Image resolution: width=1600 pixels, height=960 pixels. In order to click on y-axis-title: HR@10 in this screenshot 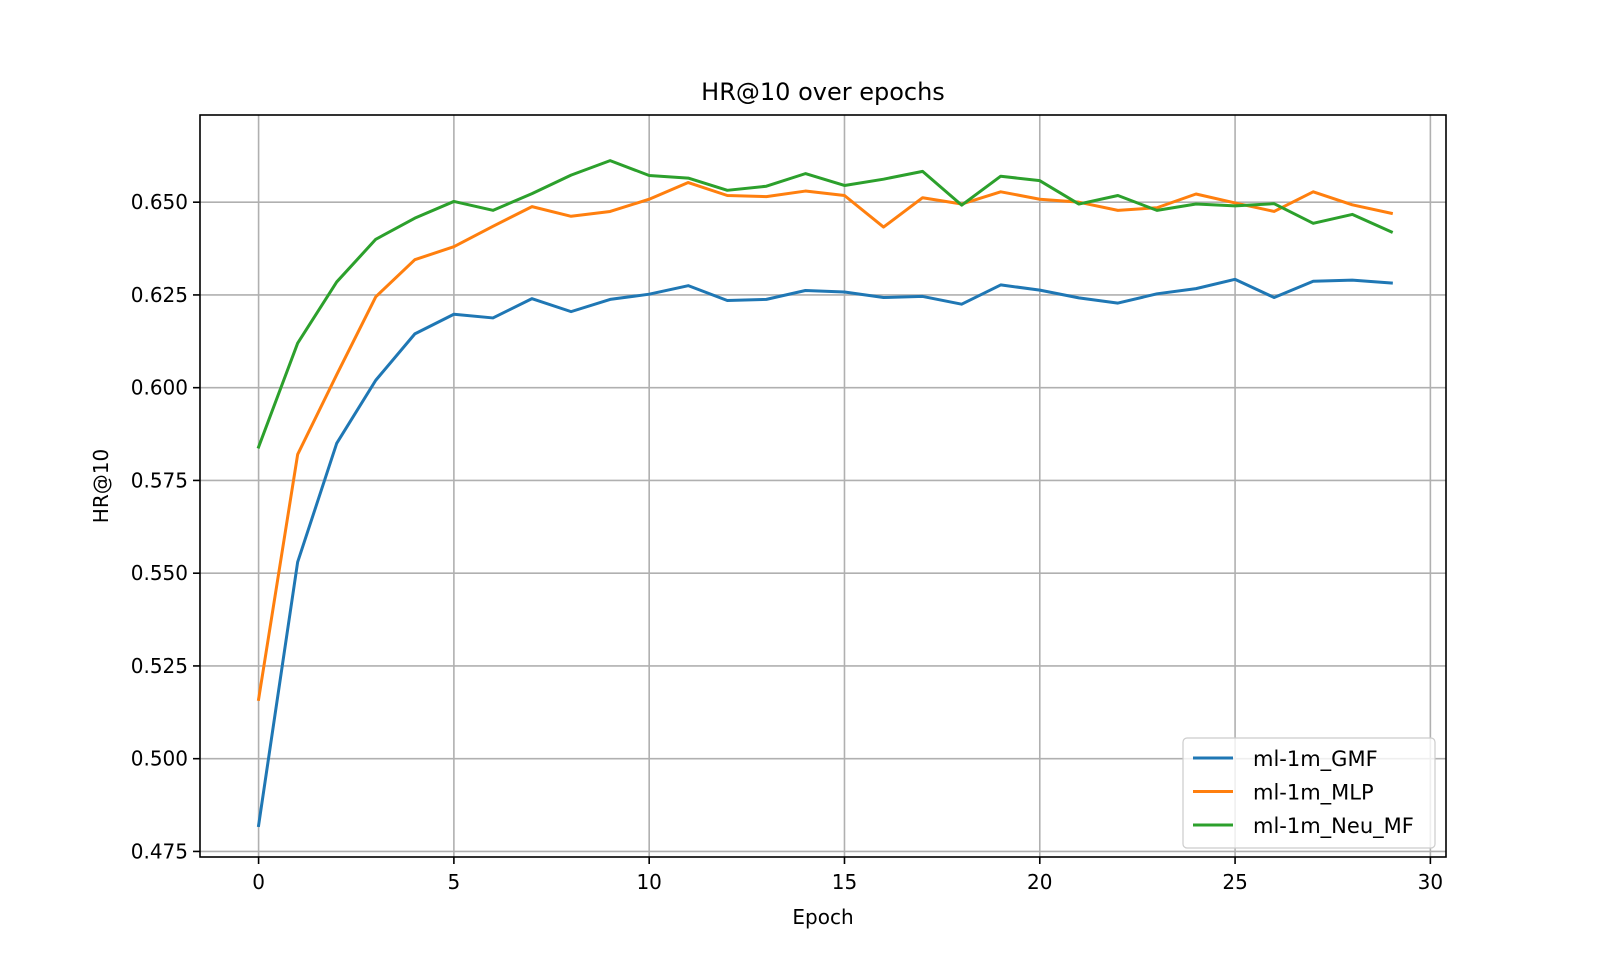, I will do `click(101, 486)`.